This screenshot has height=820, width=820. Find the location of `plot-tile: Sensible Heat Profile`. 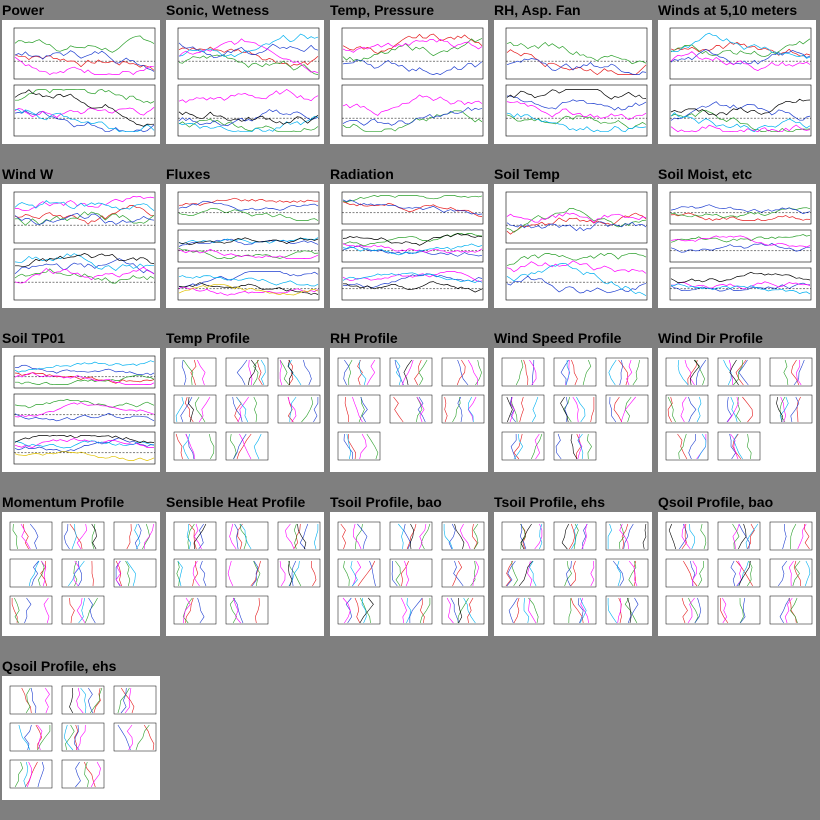

plot-tile: Sensible Heat Profile is located at coordinates (244, 565).